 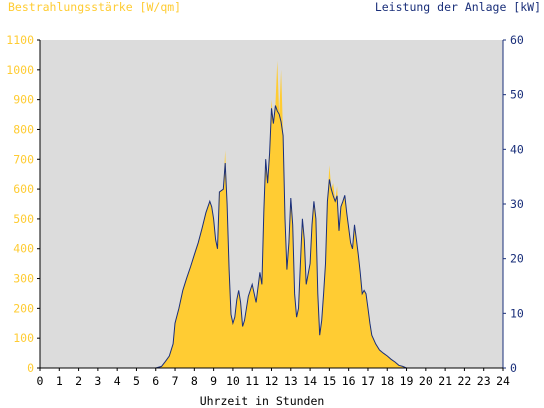 I want to click on right-tick-label: 40, so click(x=517, y=149).